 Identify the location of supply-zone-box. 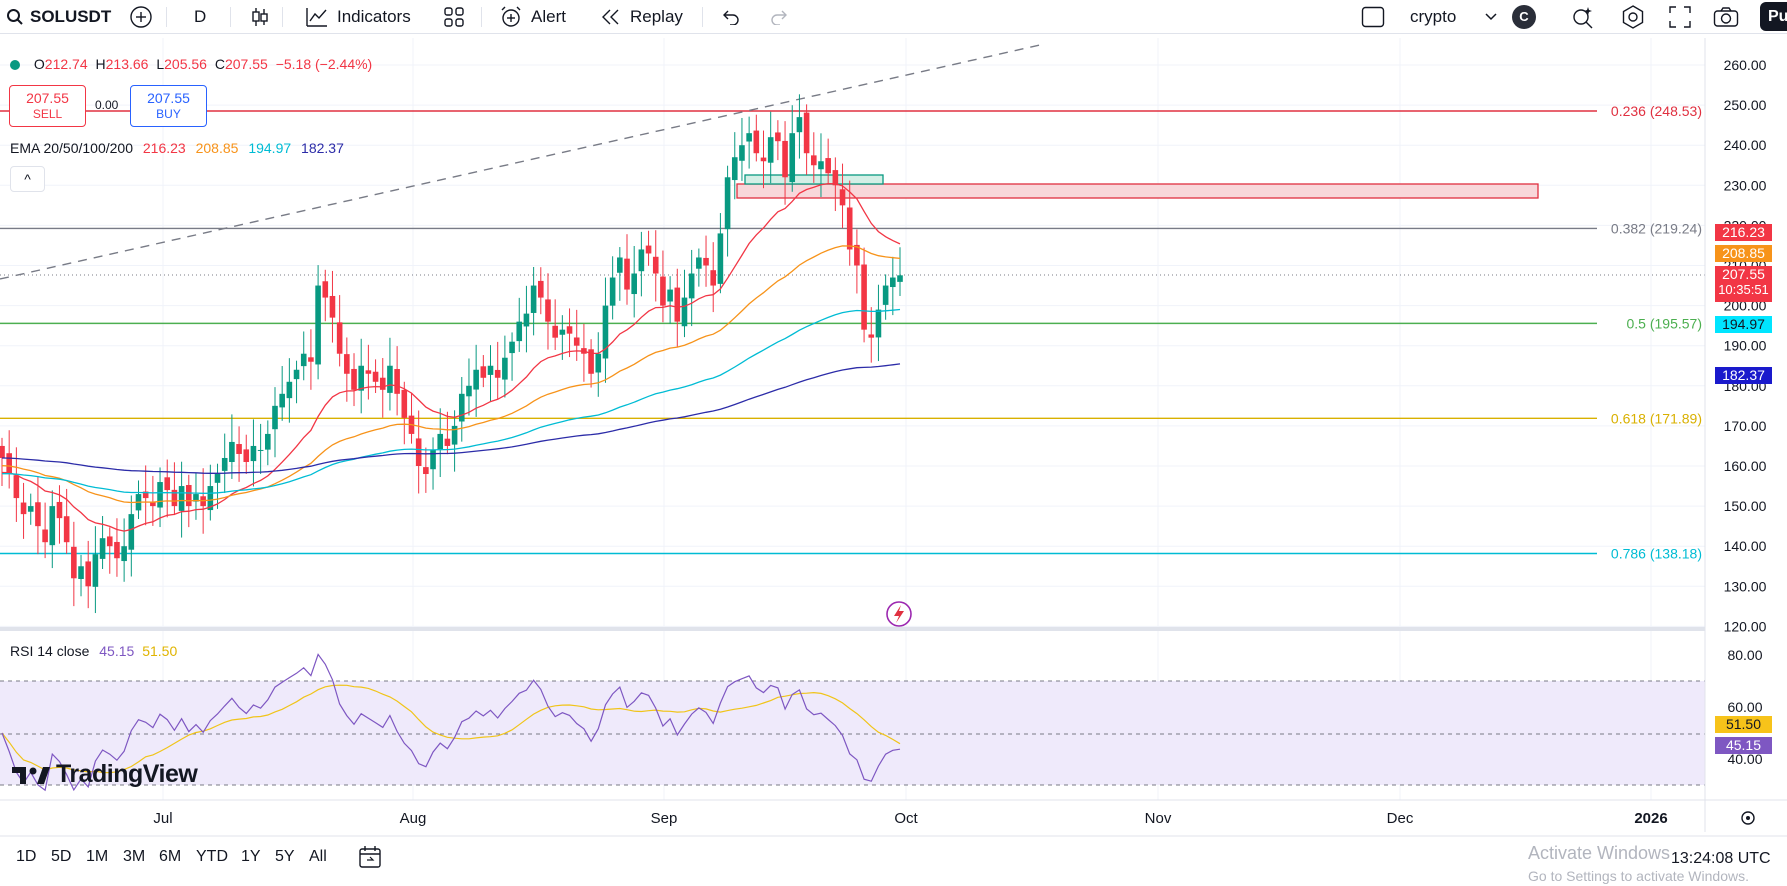
(1137, 191).